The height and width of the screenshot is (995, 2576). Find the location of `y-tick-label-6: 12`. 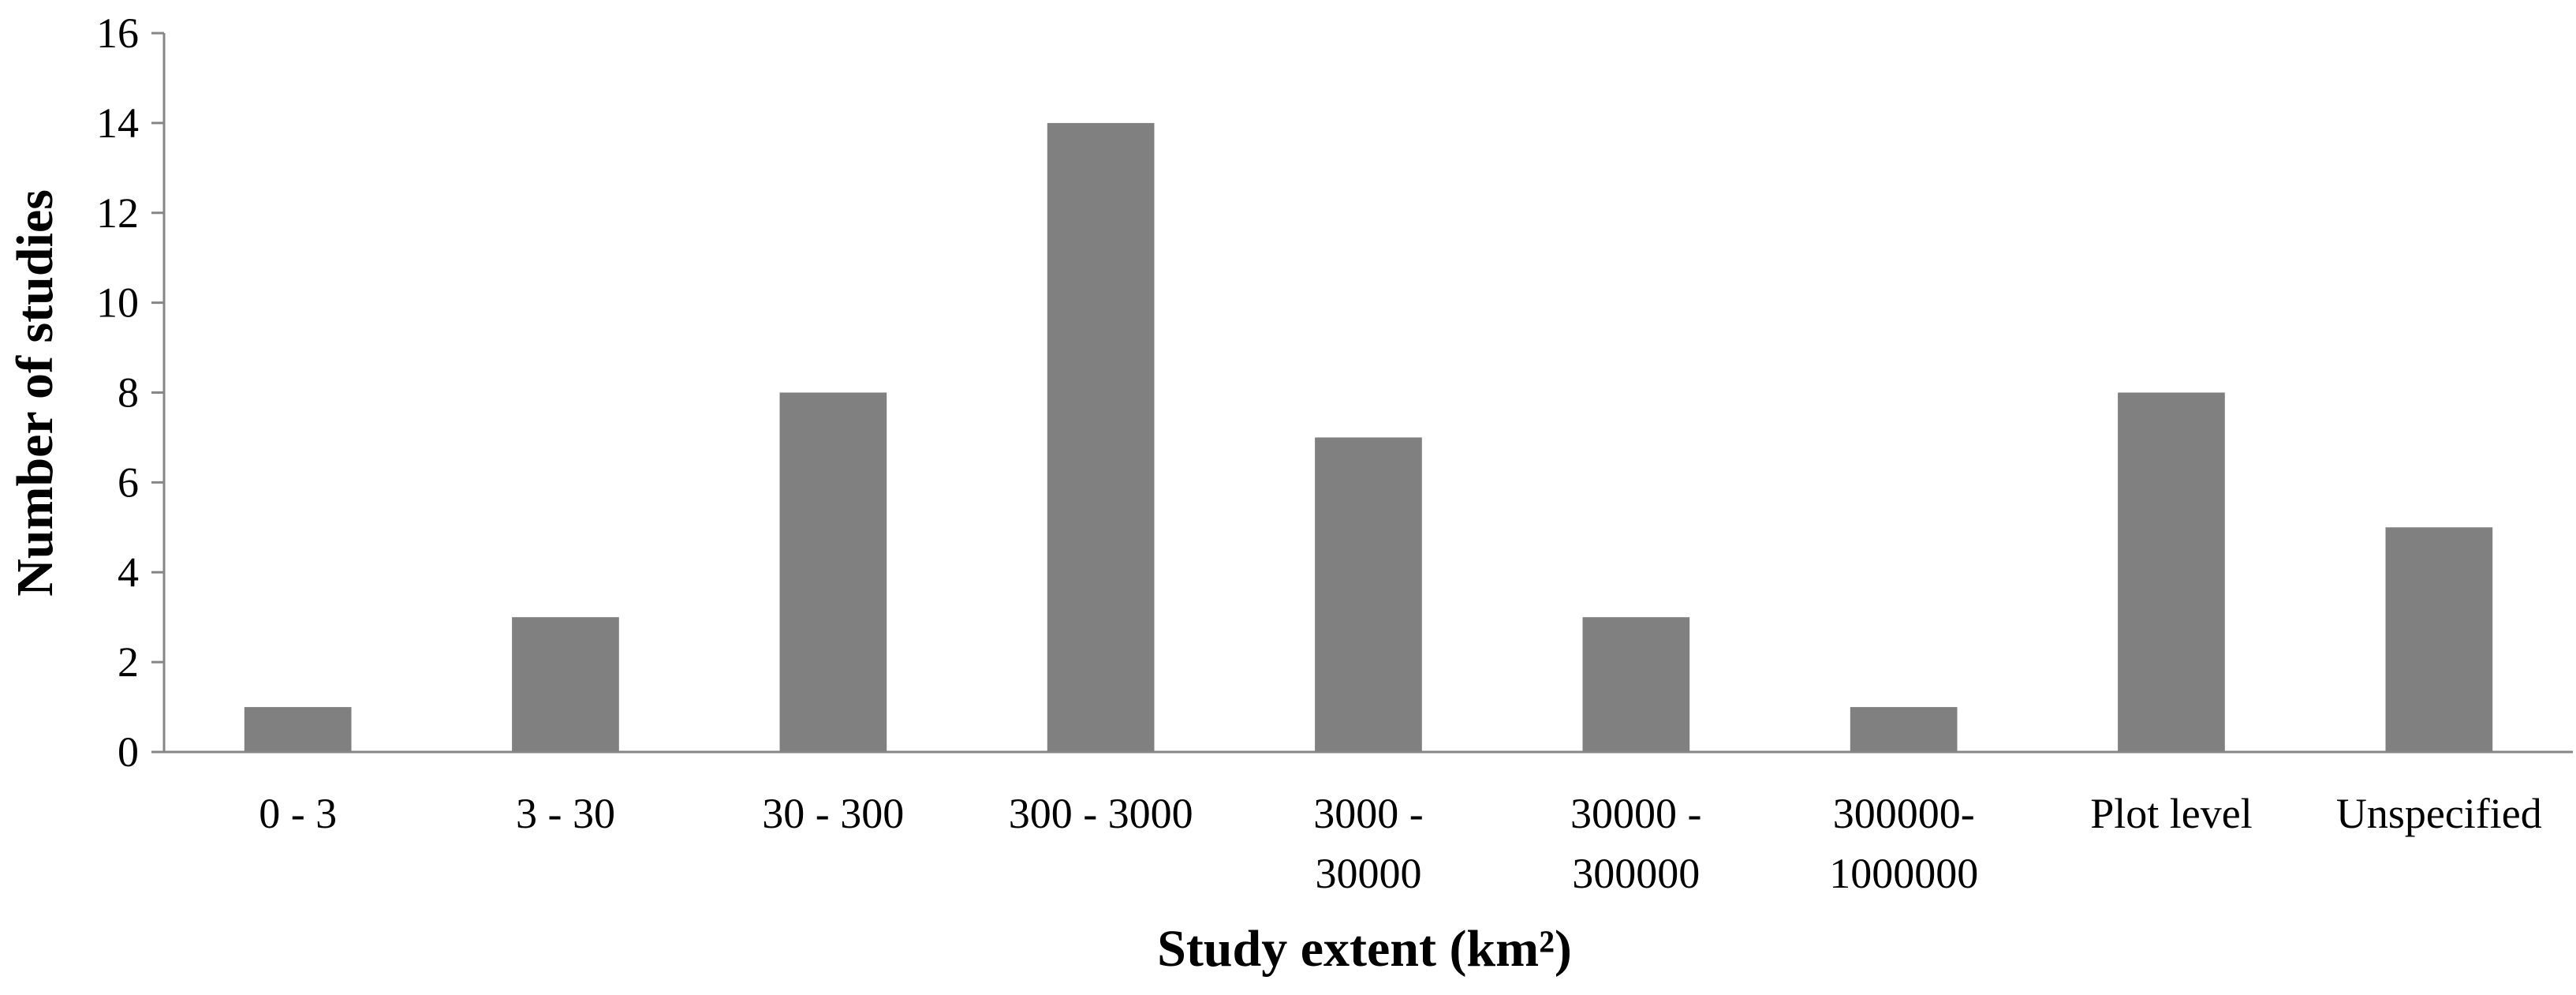

y-tick-label-6: 12 is located at coordinates (117, 213).